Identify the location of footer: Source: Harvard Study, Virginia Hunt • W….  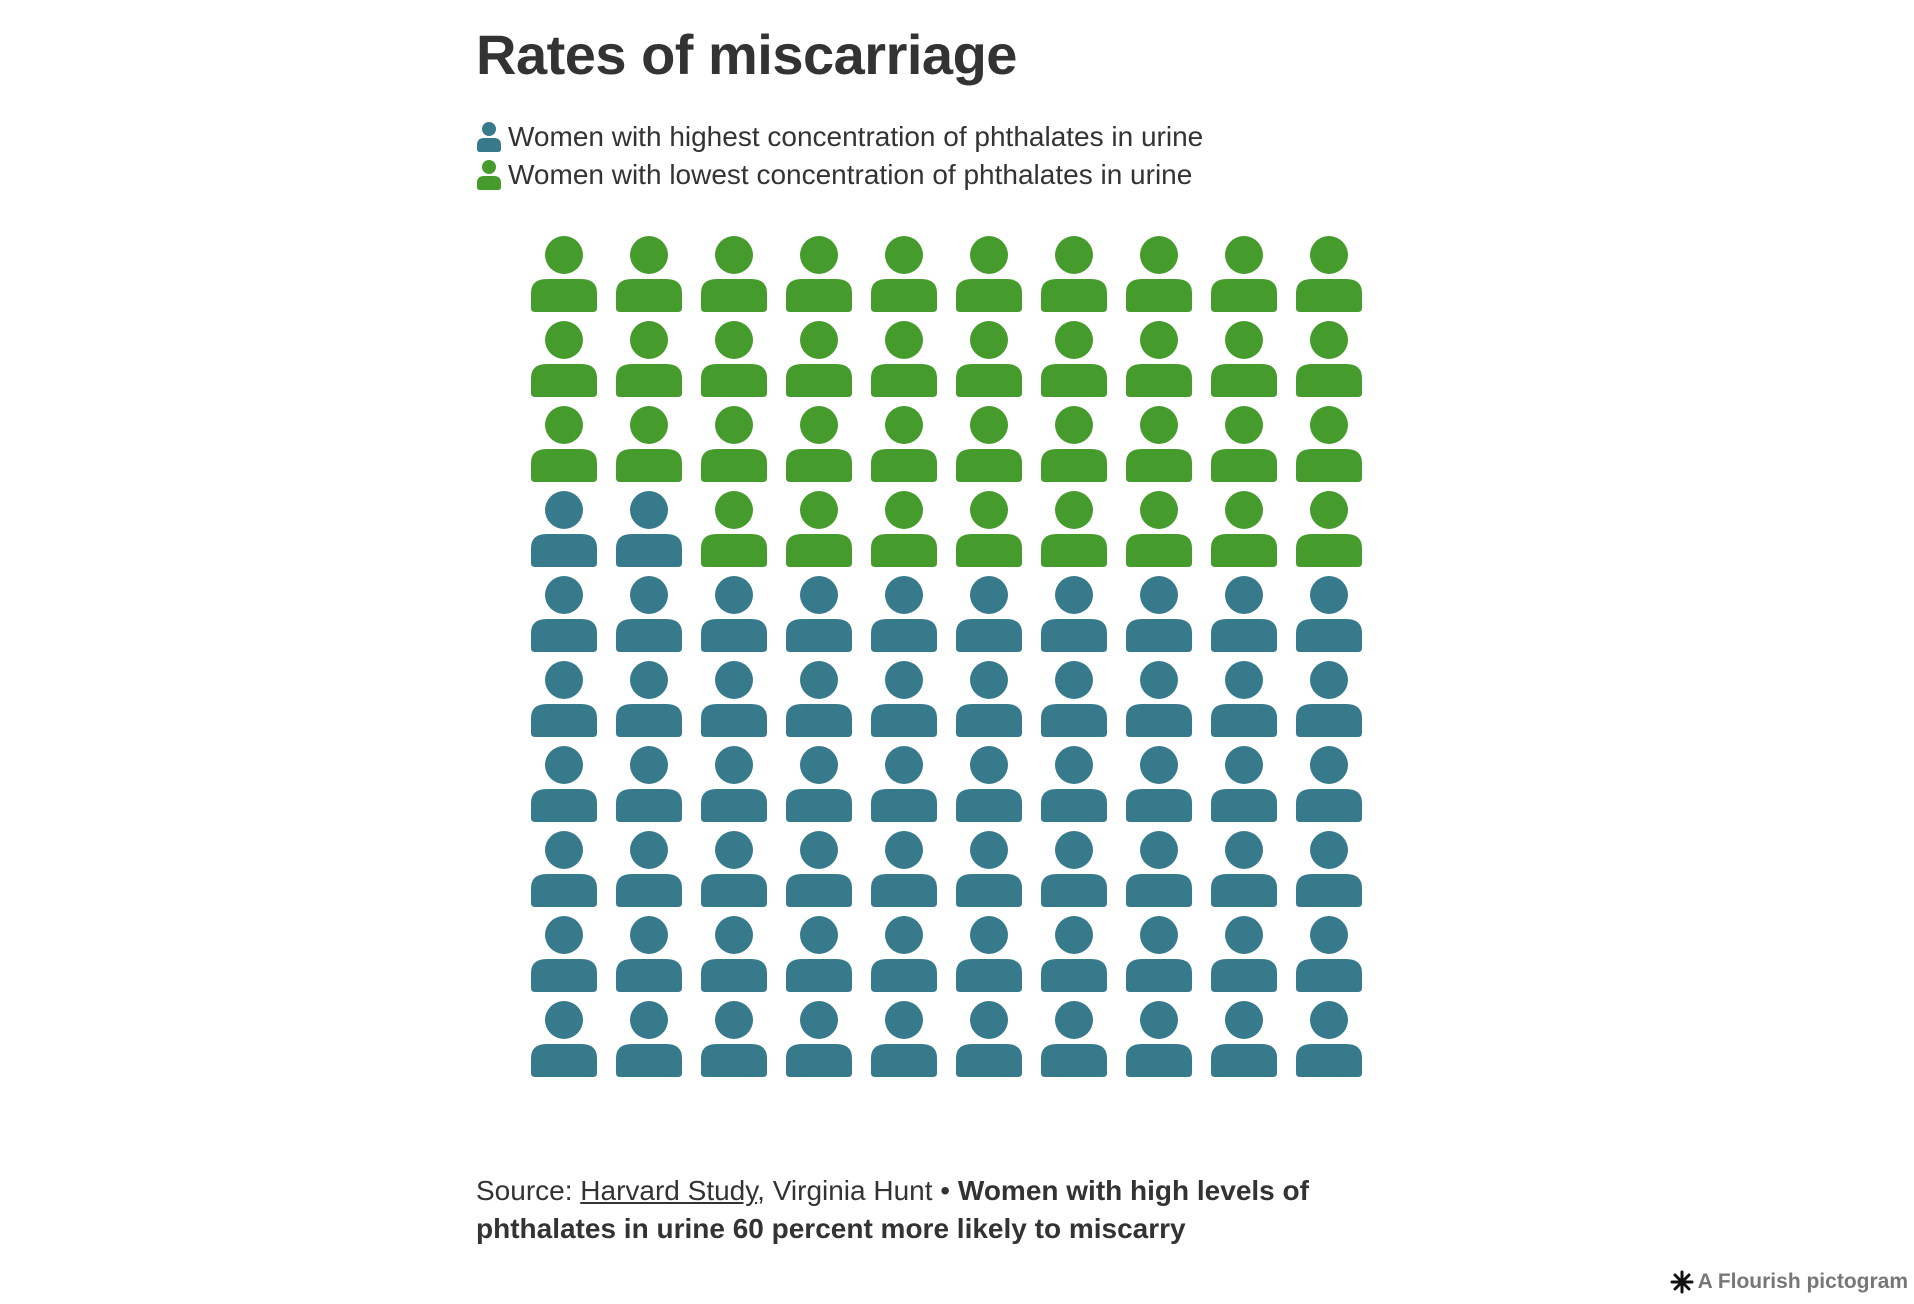
(926, 1210).